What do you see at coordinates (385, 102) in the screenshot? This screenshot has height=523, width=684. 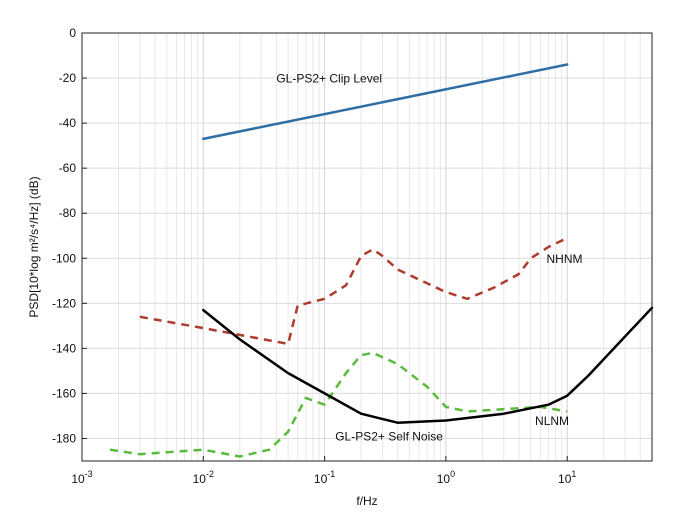 I see `series-line-gl-ps2-clip-level` at bounding box center [385, 102].